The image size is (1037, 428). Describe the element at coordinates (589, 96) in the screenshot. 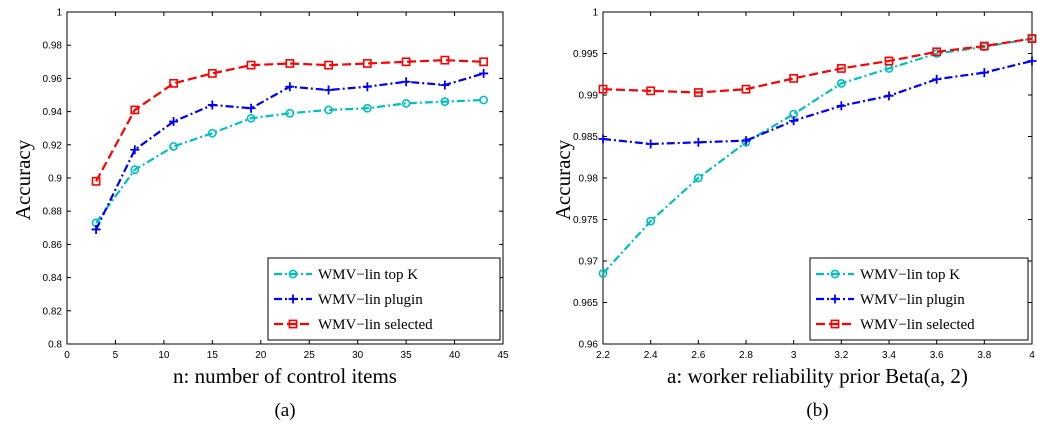

I see `y-tick-label: 0.99` at that location.